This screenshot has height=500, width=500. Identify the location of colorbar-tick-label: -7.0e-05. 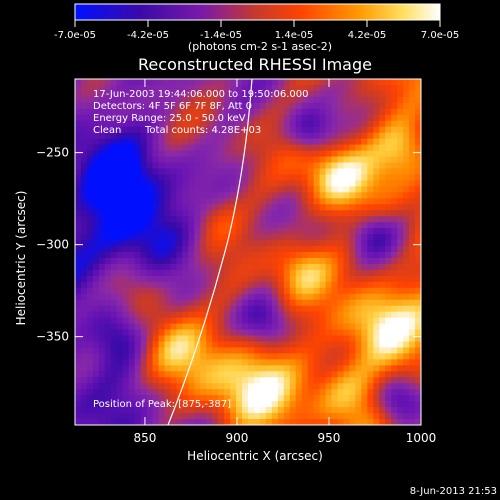
(75, 35).